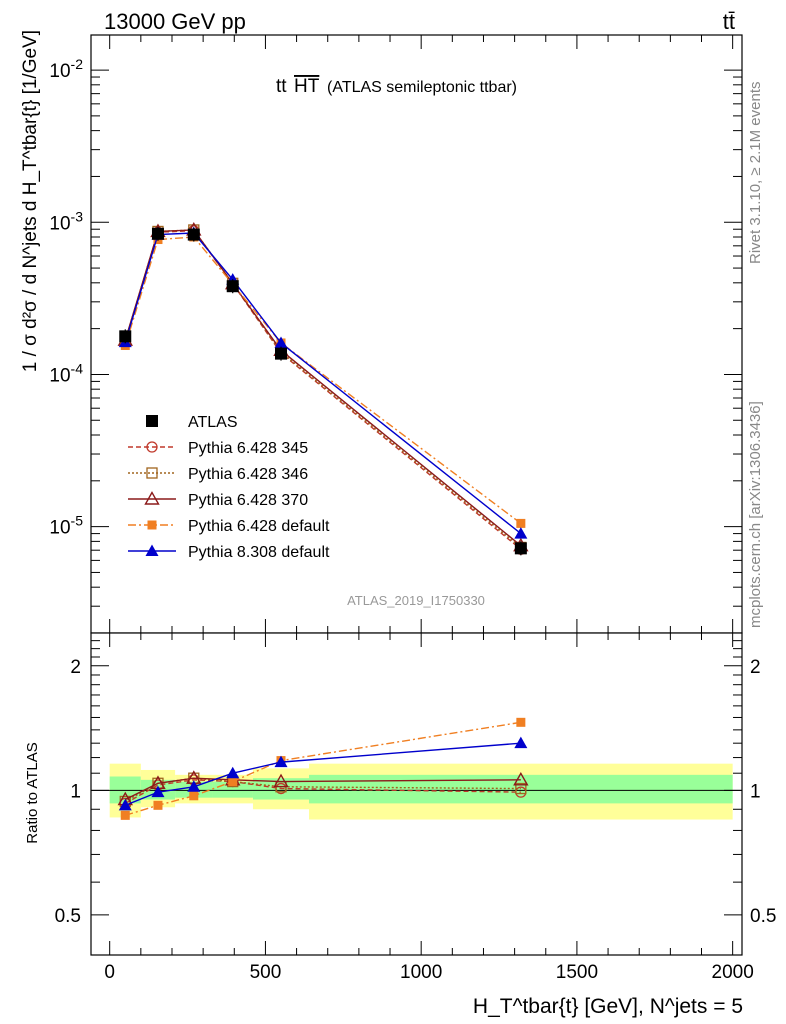 The height and width of the screenshot is (1024, 786). Describe the element at coordinates (66, 373) in the screenshot. I see `main-y-tick-label: 10⁻⁴` at that location.